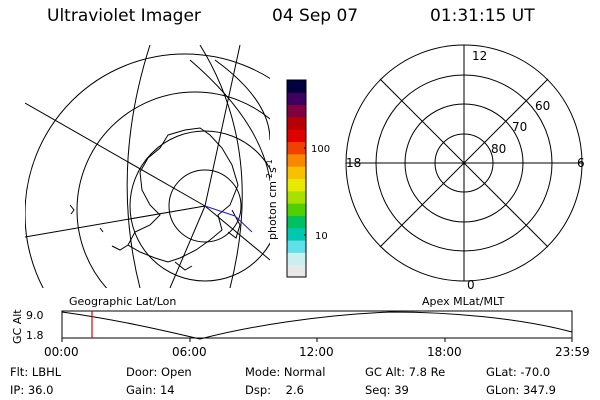 The image size is (600, 400). Describe the element at coordinates (519, 127) in the screenshot. I see `lat-label-70: 70` at that location.